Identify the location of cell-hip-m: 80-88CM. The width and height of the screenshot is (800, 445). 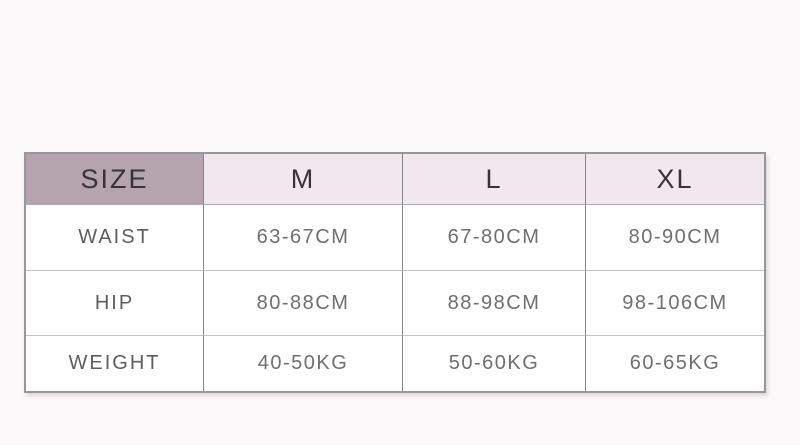
(303, 303).